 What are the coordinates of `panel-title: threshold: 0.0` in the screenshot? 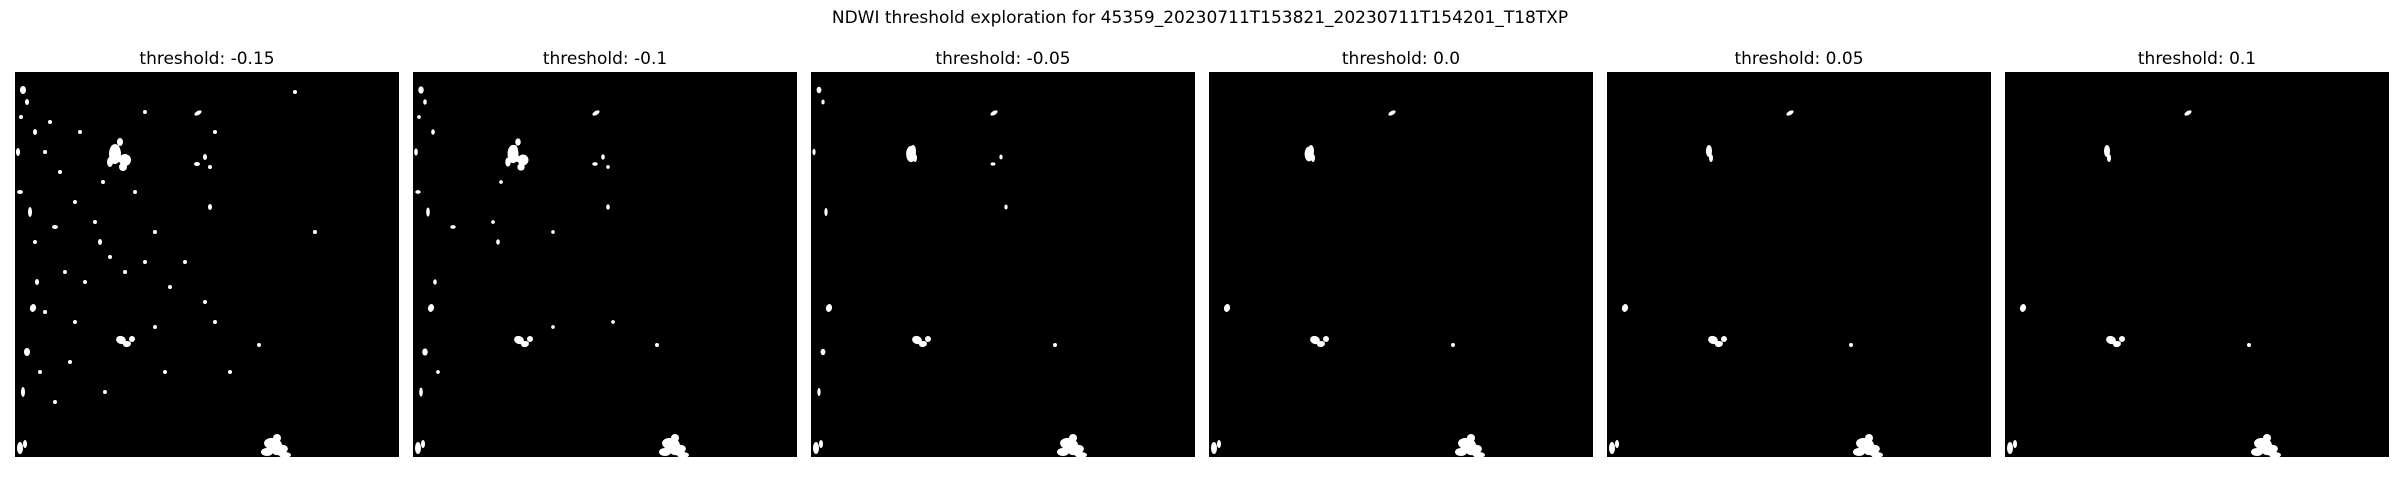 It's located at (1401, 59).